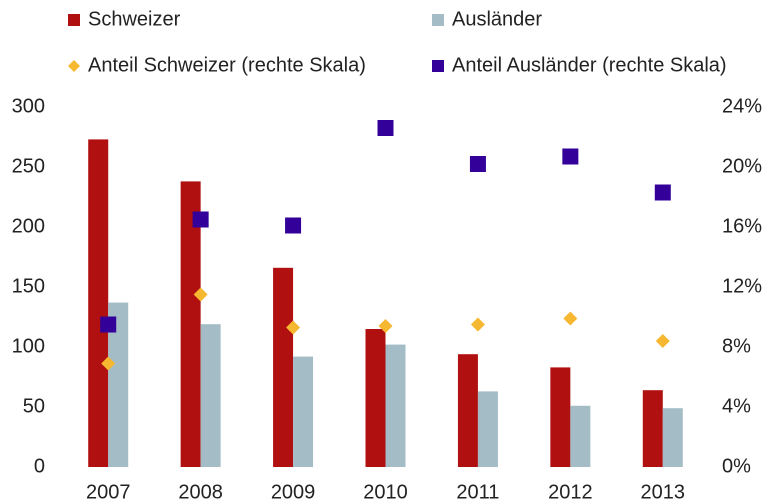  I want to click on legend-label: Anteil Ausländer (rechte Skala), so click(589, 65).